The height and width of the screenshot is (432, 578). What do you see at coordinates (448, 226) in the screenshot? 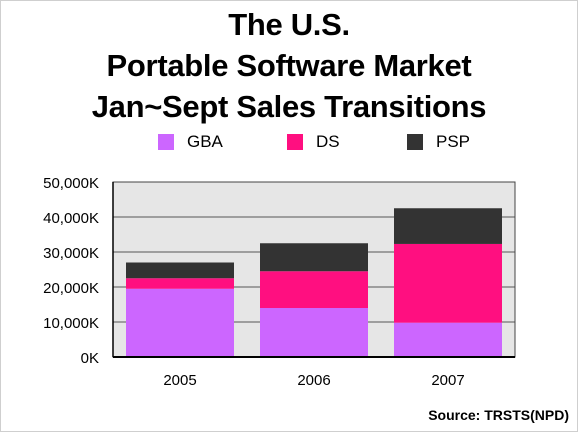
I see `bar-psp-2007` at bounding box center [448, 226].